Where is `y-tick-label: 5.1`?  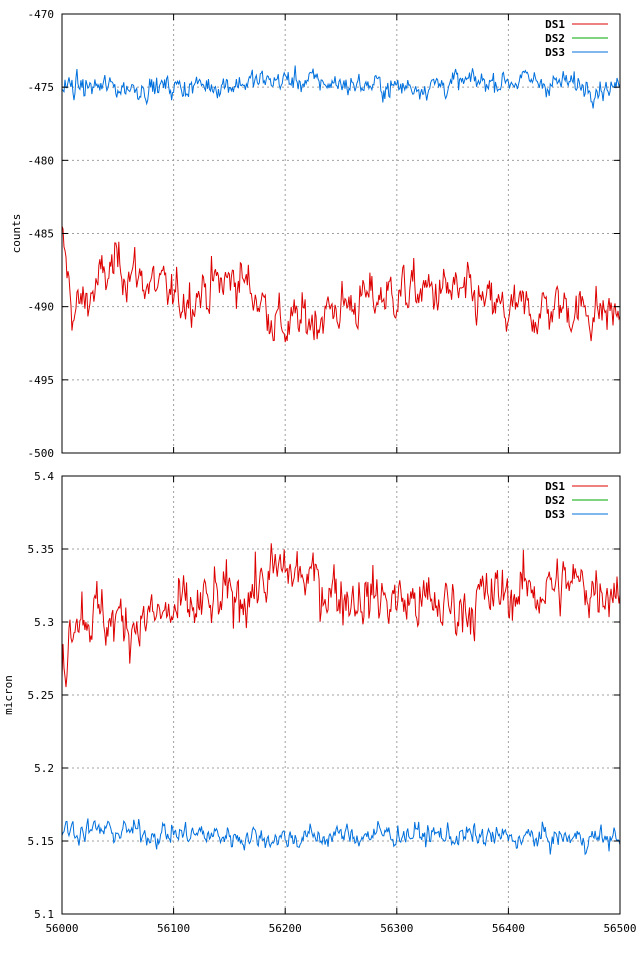
y-tick-label: 5.1 is located at coordinates (44, 914).